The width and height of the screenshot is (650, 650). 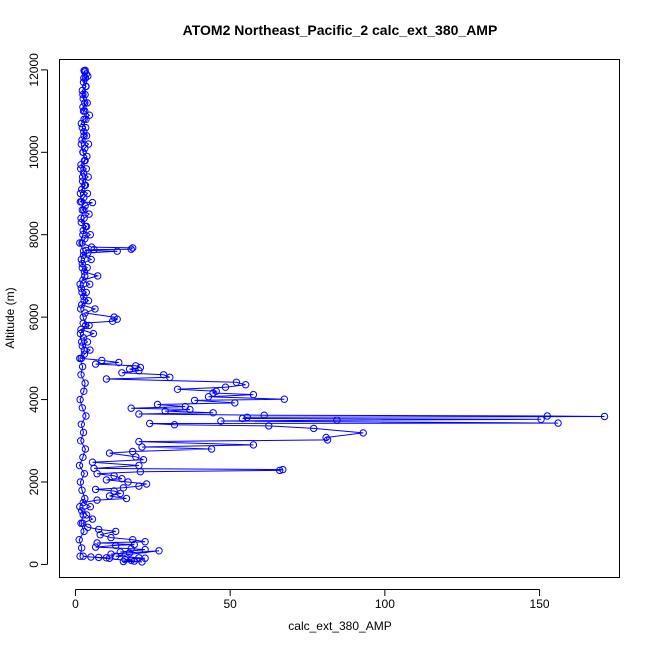 What do you see at coordinates (34, 481) in the screenshot?
I see `y-tick-label: 2000` at bounding box center [34, 481].